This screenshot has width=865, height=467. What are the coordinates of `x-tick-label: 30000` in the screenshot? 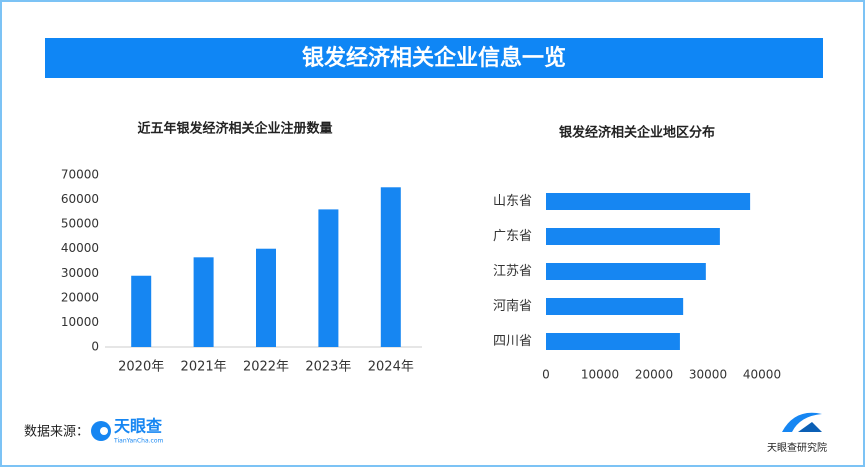 It's located at (708, 375).